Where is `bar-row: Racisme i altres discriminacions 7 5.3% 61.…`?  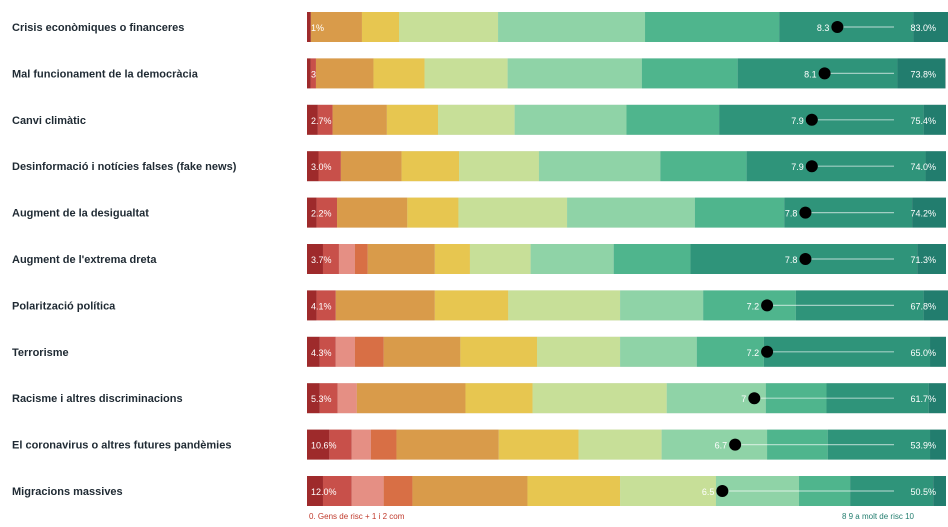 bar-row: Racisme i altres discriminacions 7 5.3% 61.… is located at coordinates (479, 398).